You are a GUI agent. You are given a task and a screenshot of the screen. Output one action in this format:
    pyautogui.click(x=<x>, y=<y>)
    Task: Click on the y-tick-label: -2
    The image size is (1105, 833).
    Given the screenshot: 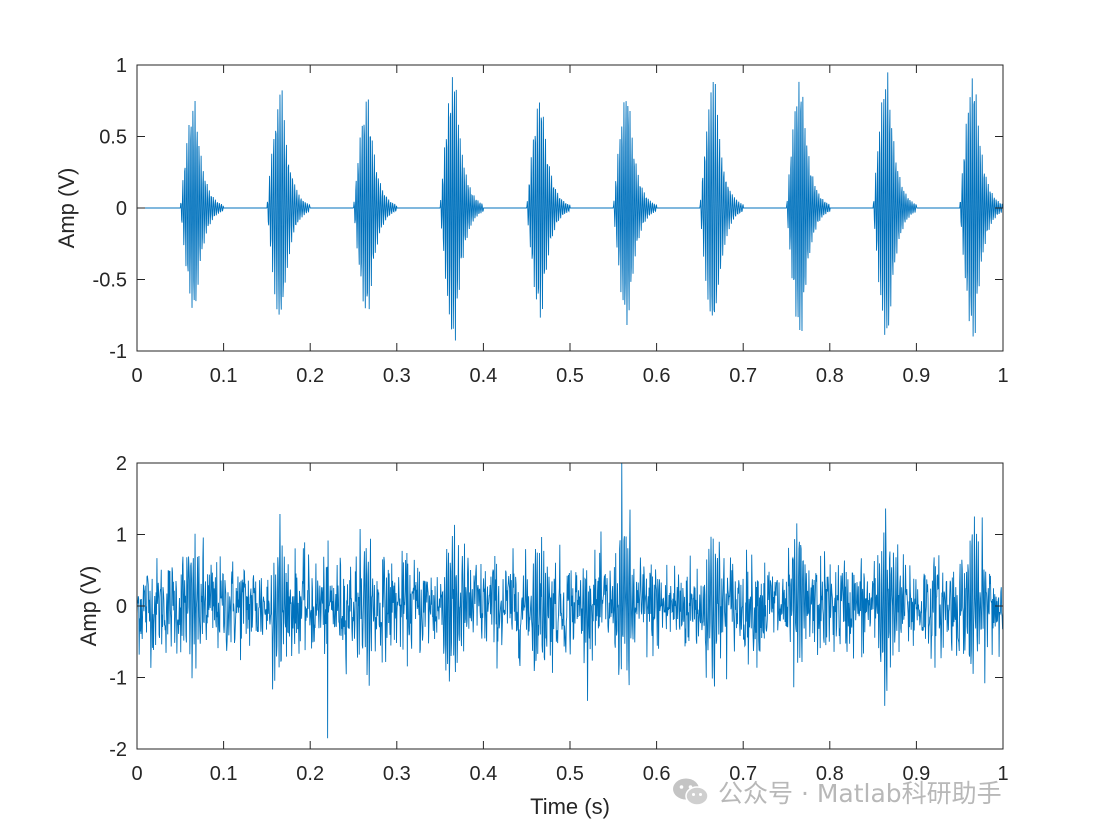 What is the action you would take?
    pyautogui.click(x=118, y=750)
    